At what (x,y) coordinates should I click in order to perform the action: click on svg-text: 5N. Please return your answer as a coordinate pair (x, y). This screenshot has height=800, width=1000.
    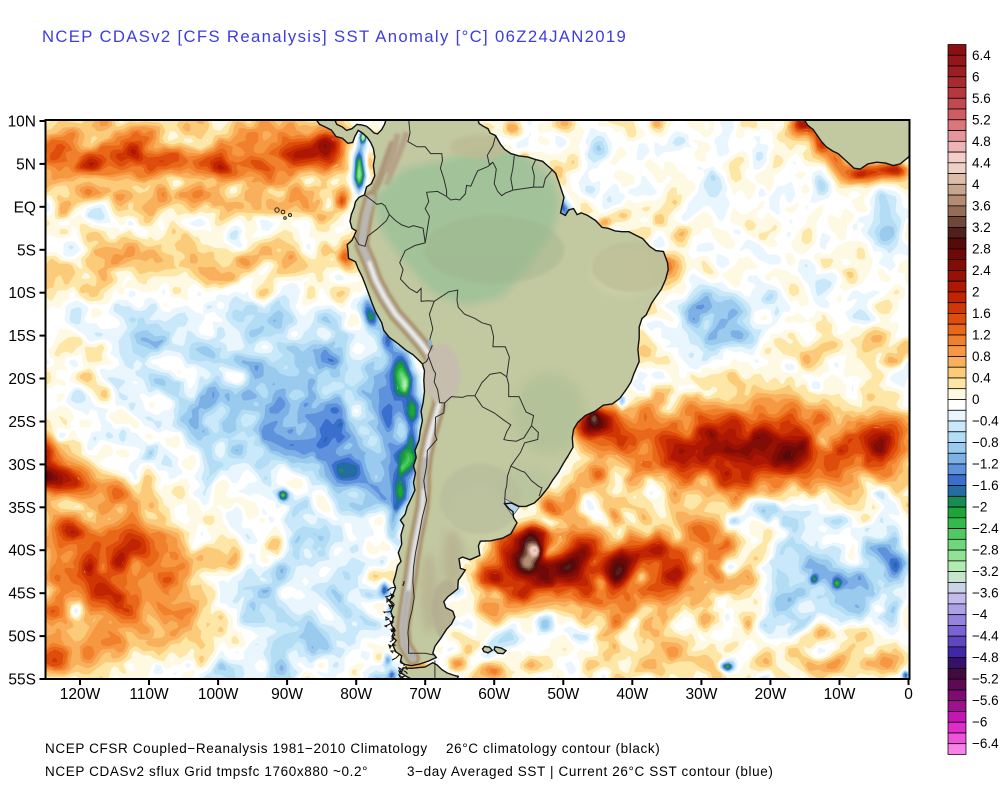
    Looking at the image, I should click on (26, 164).